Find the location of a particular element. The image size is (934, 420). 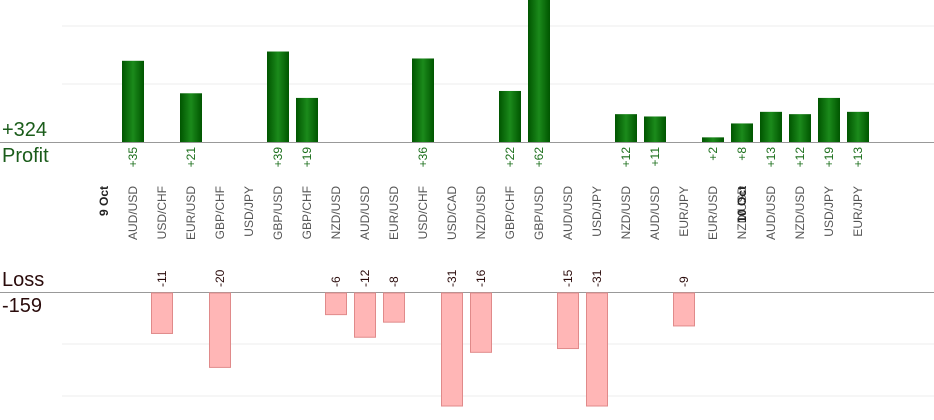

loss-value-label: -12 is located at coordinates (365, 278).